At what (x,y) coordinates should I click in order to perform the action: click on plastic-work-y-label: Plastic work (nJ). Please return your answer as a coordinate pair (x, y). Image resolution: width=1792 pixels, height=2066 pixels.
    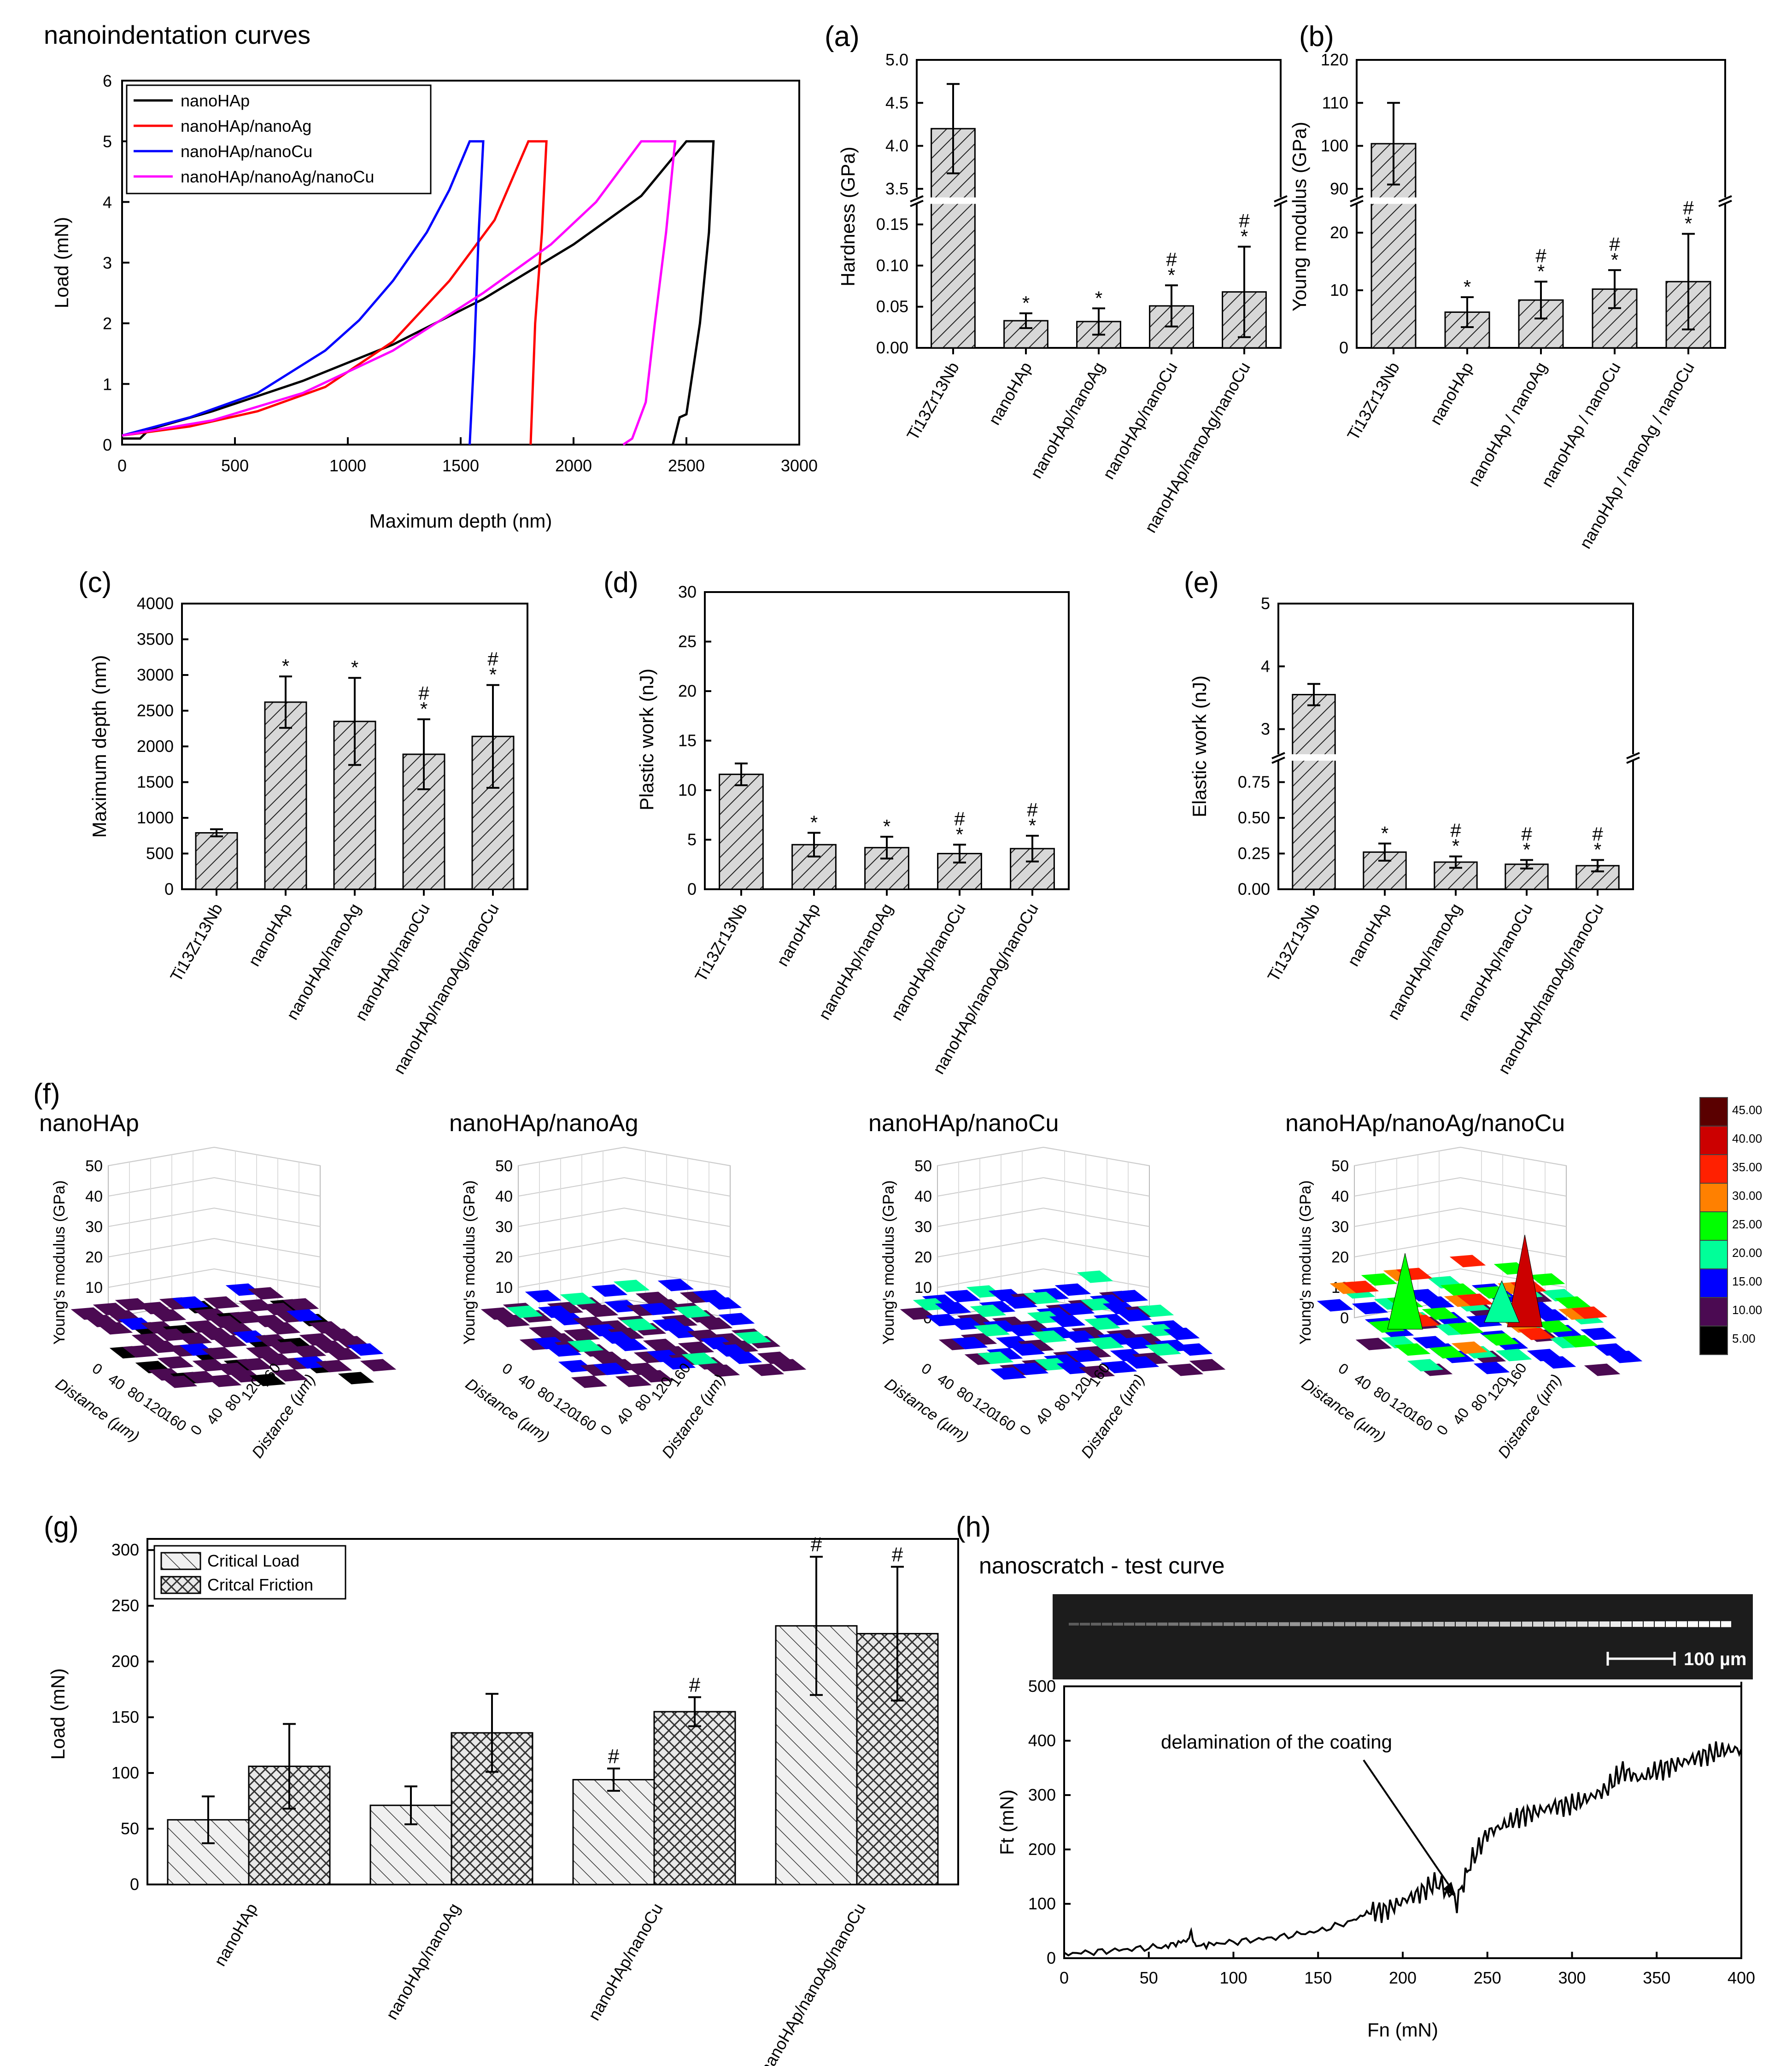
    Looking at the image, I should click on (646, 740).